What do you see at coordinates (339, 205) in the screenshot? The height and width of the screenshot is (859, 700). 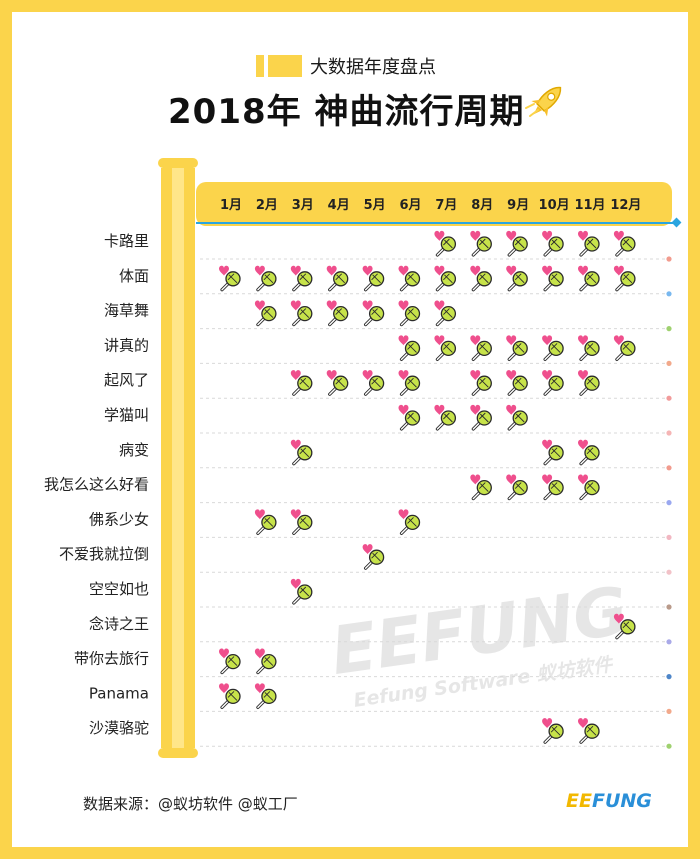 I see `month-label: 4月` at bounding box center [339, 205].